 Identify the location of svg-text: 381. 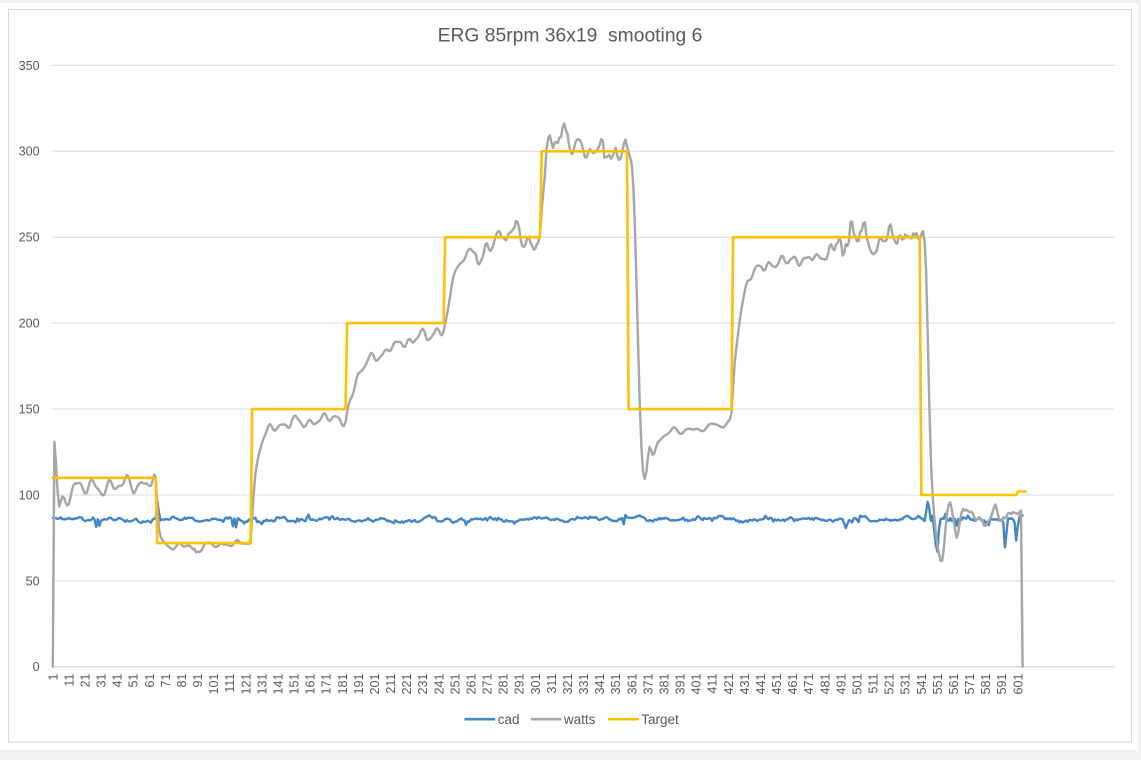
(665, 684).